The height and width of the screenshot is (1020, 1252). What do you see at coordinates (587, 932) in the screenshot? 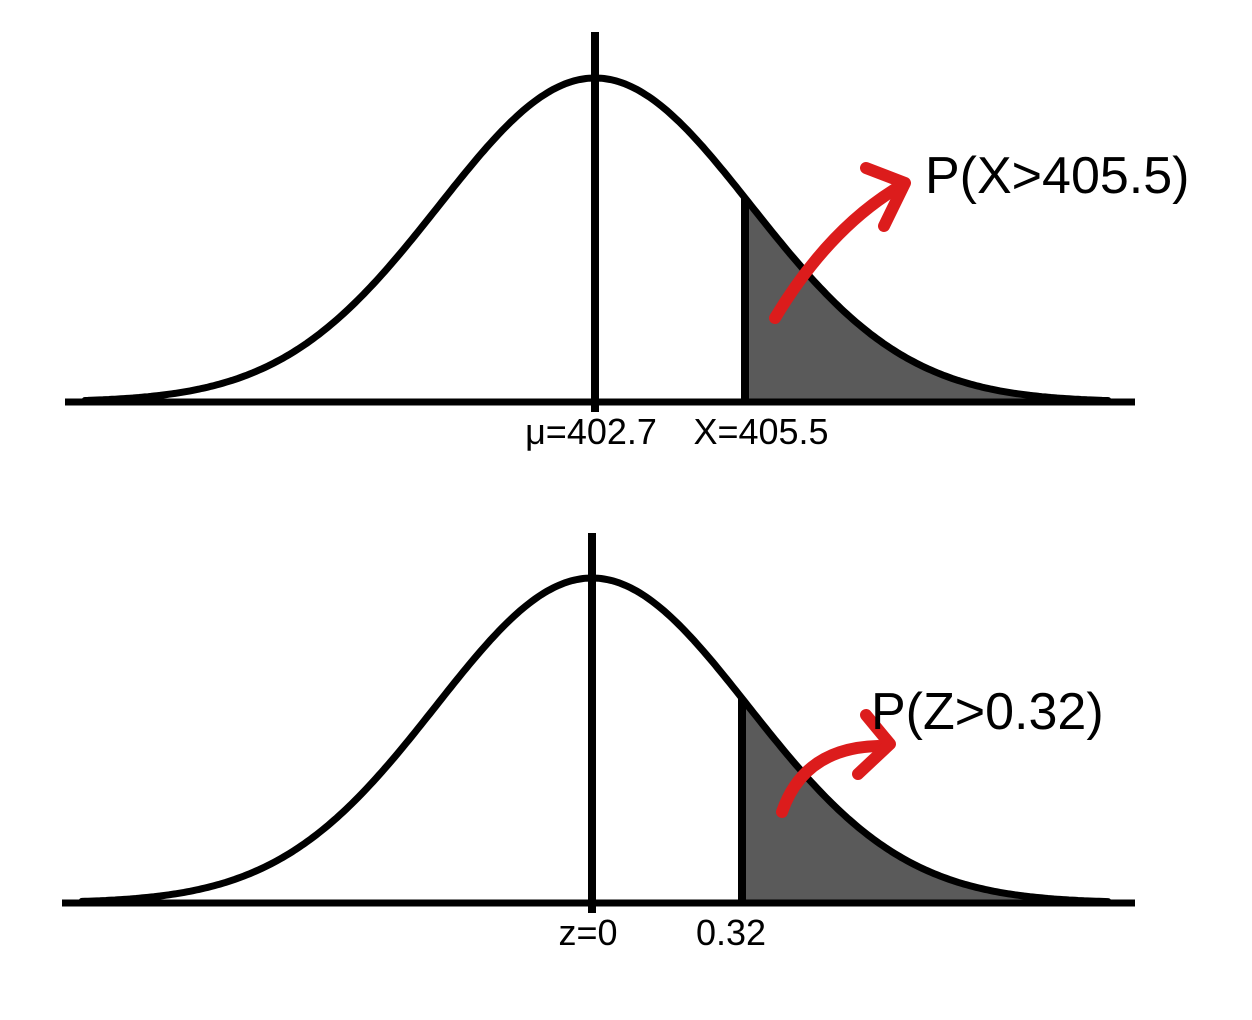
I see `mean-label: z=0` at bounding box center [587, 932].